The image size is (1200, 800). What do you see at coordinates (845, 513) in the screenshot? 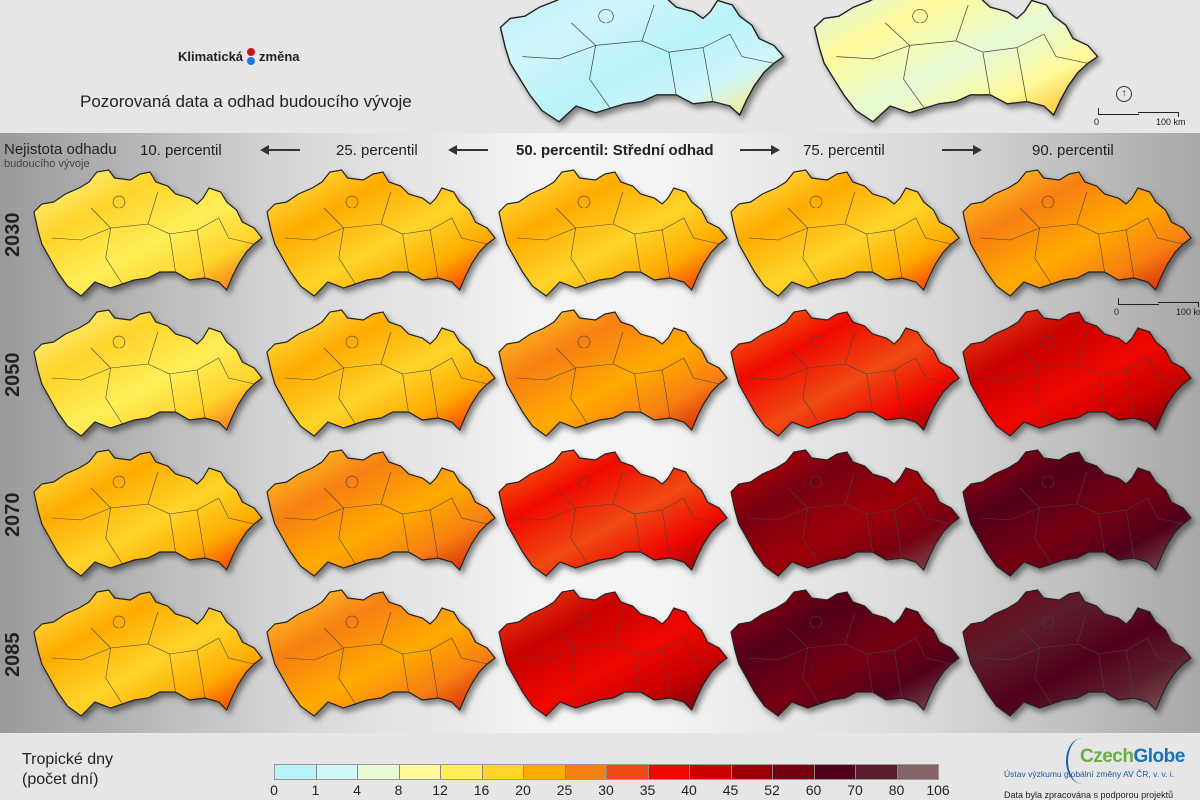
I see `map-2070-col4` at bounding box center [845, 513].